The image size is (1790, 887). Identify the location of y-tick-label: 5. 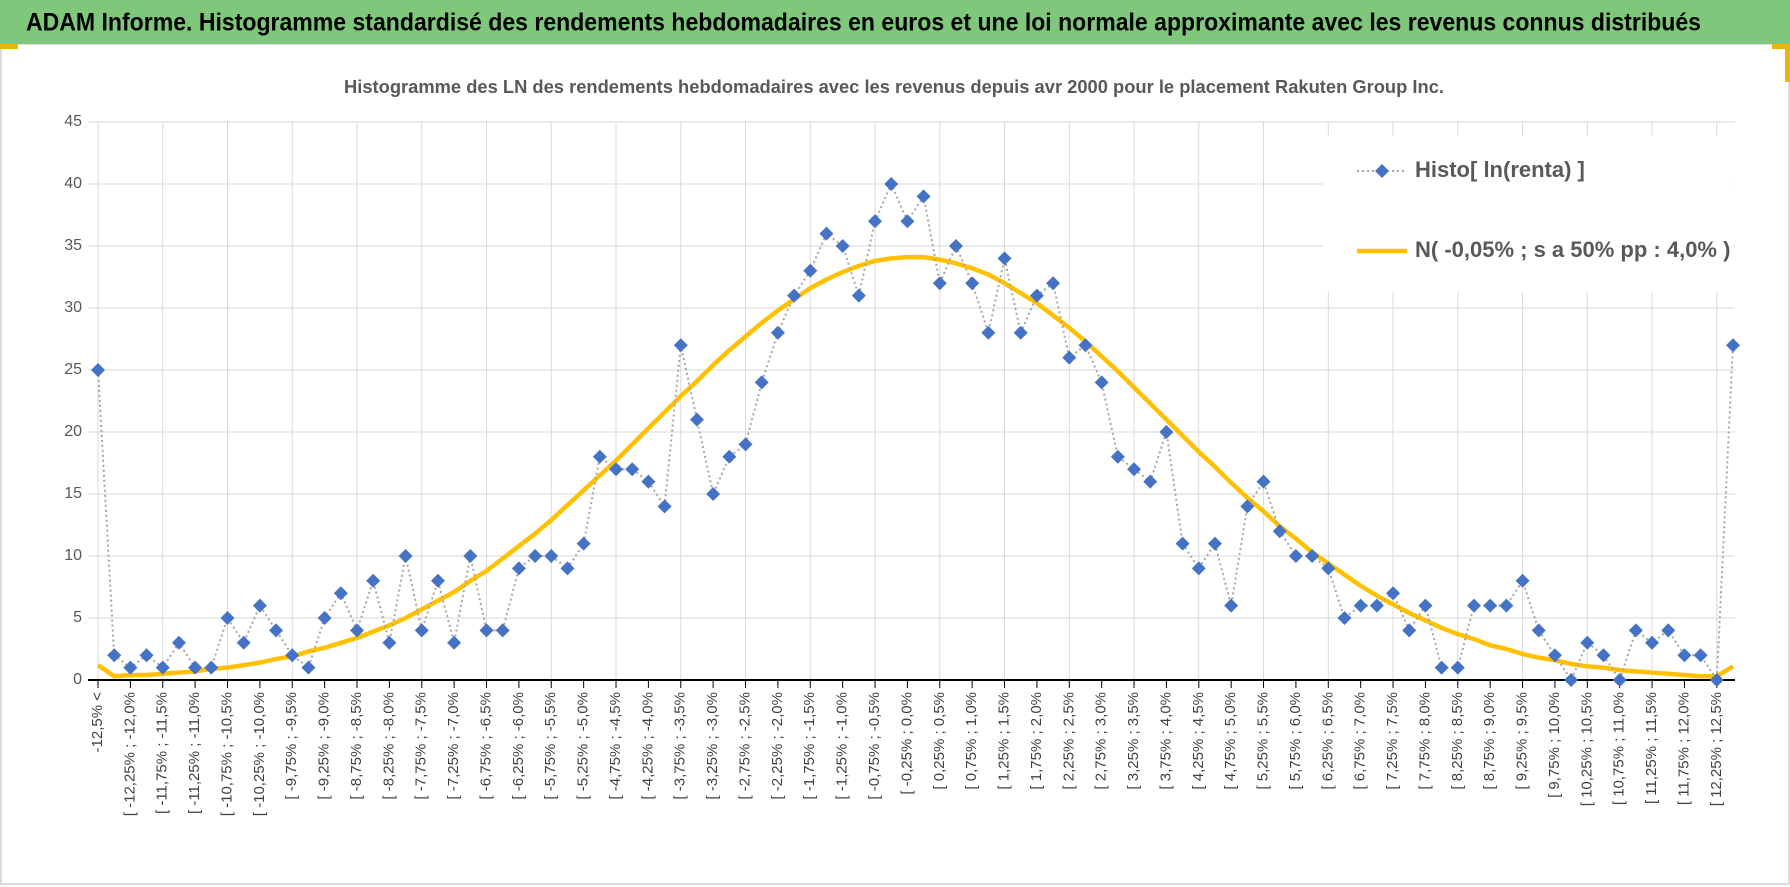
(77, 617).